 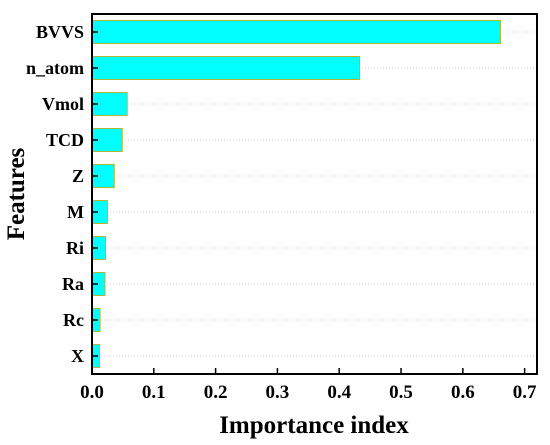 I want to click on y-tick-label: Ri, so click(x=75, y=248).